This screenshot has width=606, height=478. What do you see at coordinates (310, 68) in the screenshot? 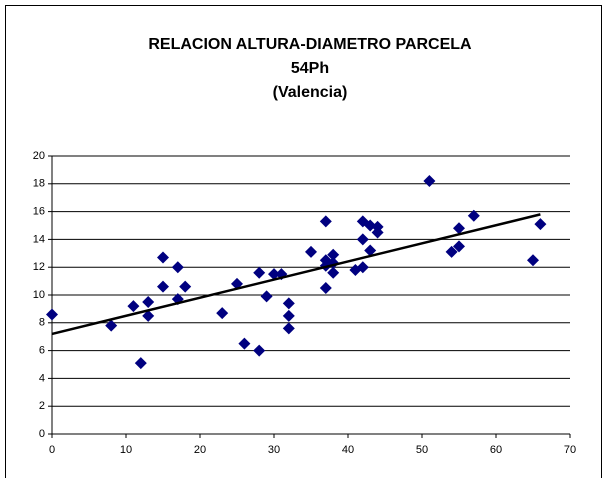
I see `chart-title: 54Ph` at bounding box center [310, 68].